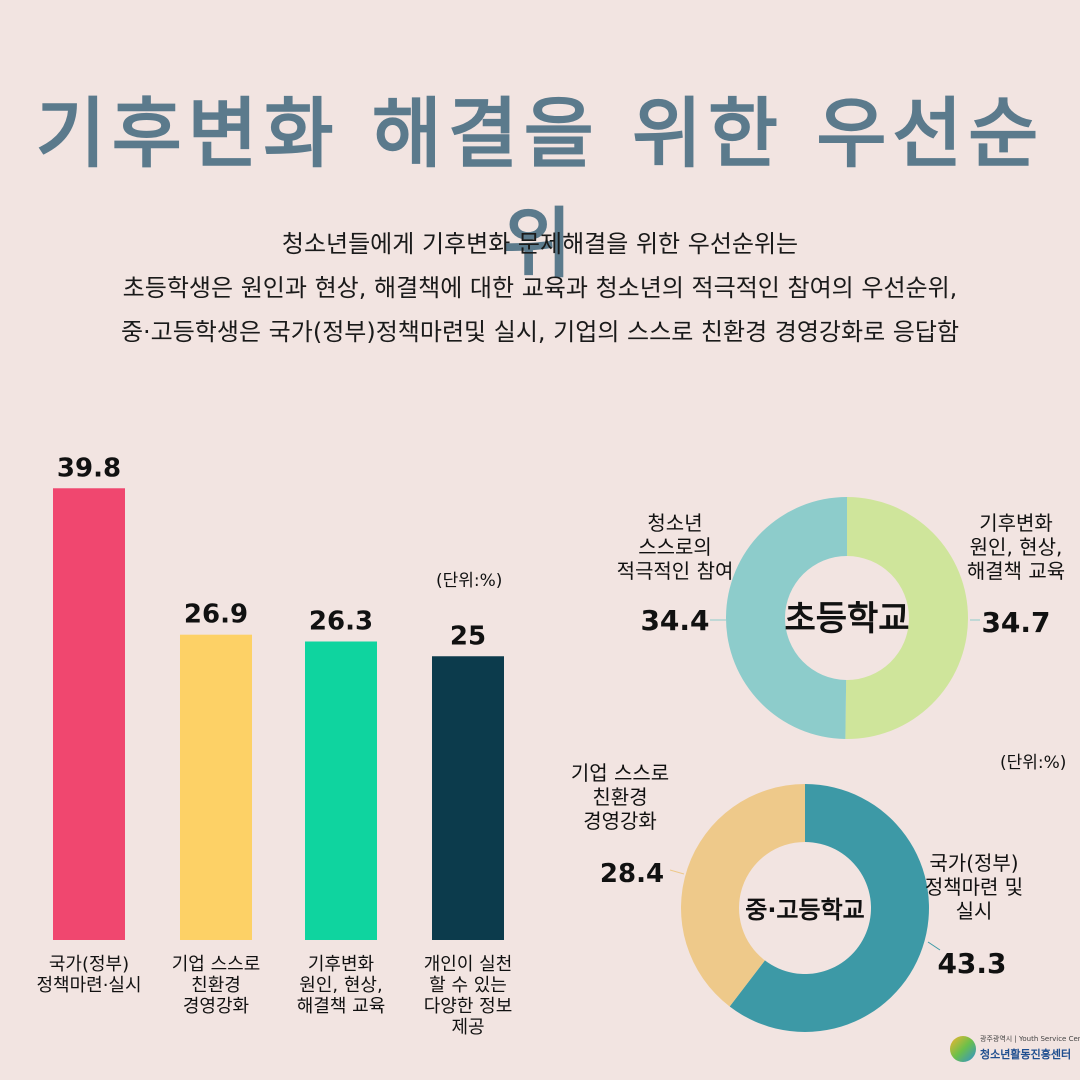 Image resolution: width=1080 pixels, height=1080 pixels. What do you see at coordinates (469, 581) in the screenshot?
I see `bar-unit-label: (단위:%)` at bounding box center [469, 581].